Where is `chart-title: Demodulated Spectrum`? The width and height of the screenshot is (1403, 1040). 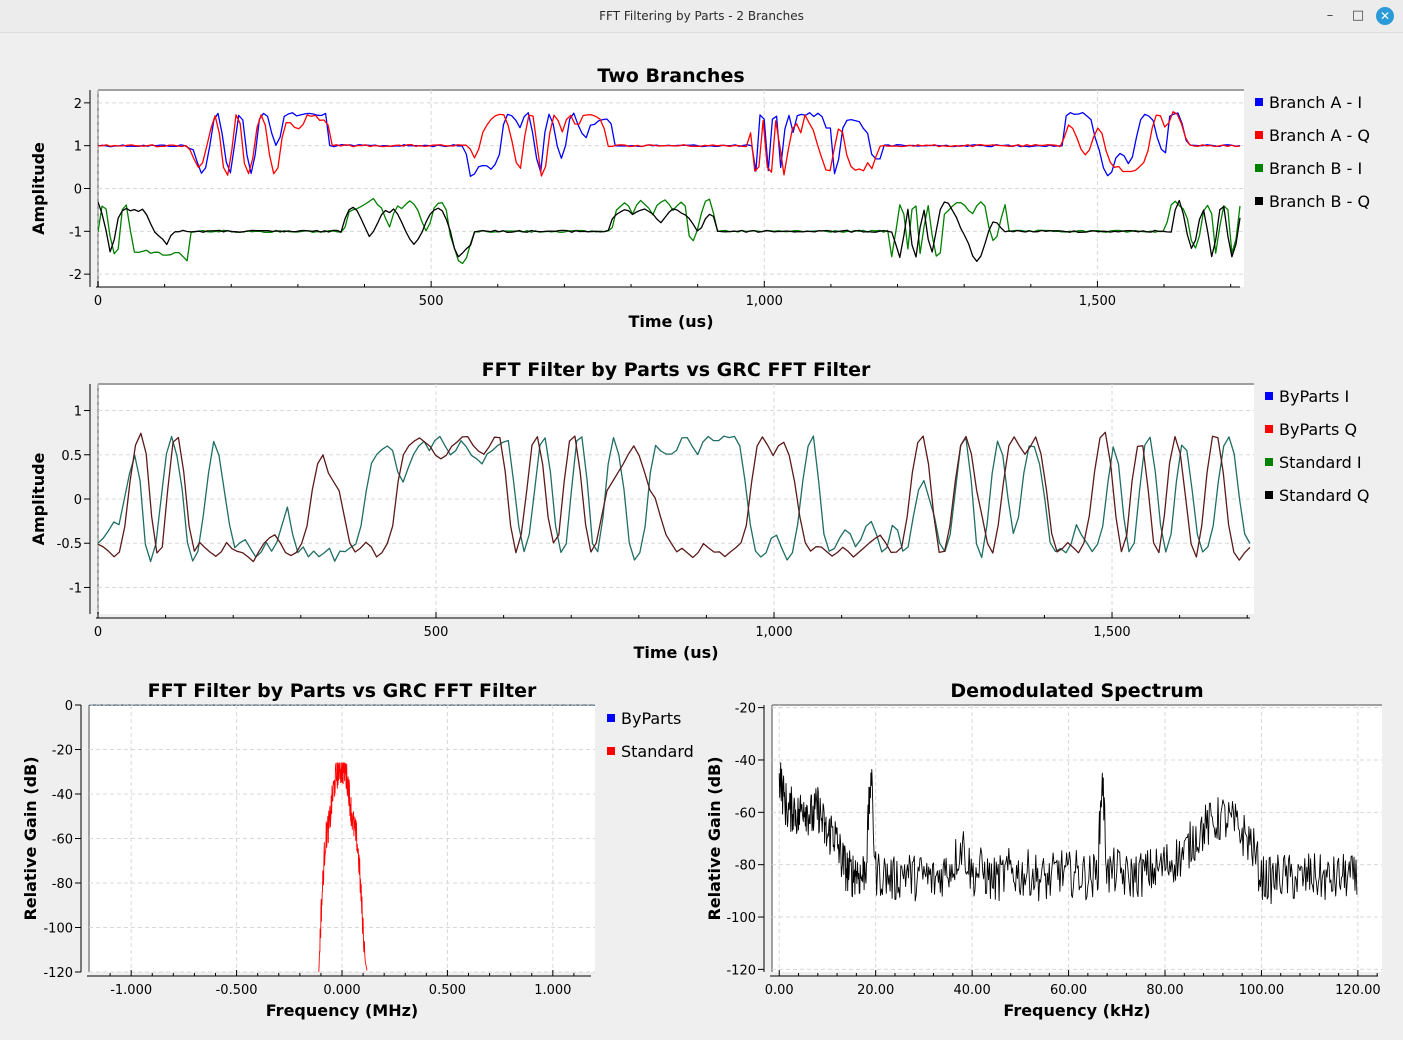 chart-title: Demodulated Spectrum is located at coordinates (1076, 691).